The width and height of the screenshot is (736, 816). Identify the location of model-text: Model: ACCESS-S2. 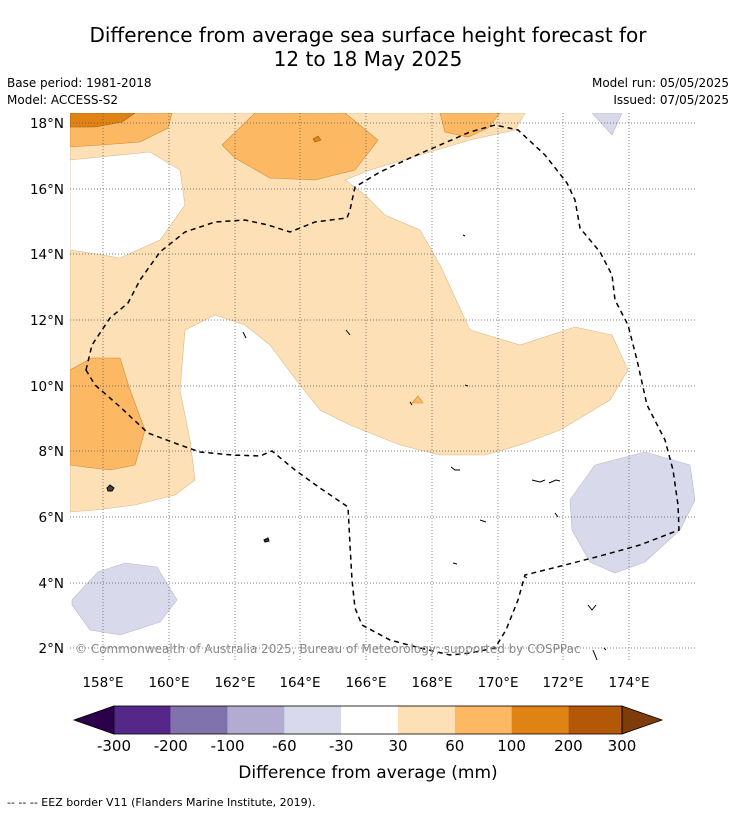
(63, 100).